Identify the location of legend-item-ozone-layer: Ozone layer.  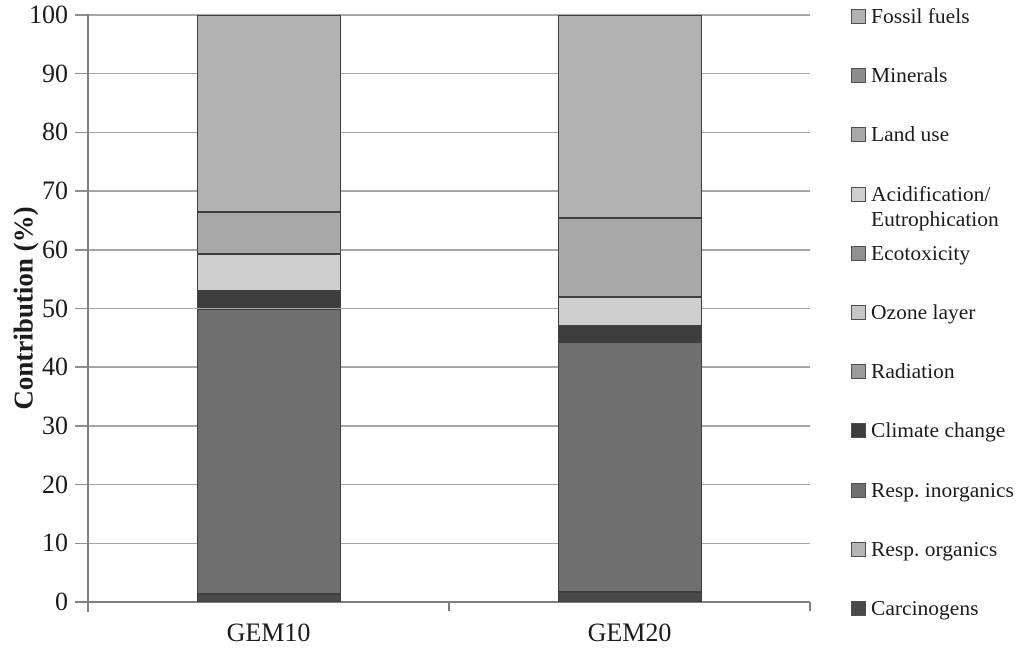
(913, 312).